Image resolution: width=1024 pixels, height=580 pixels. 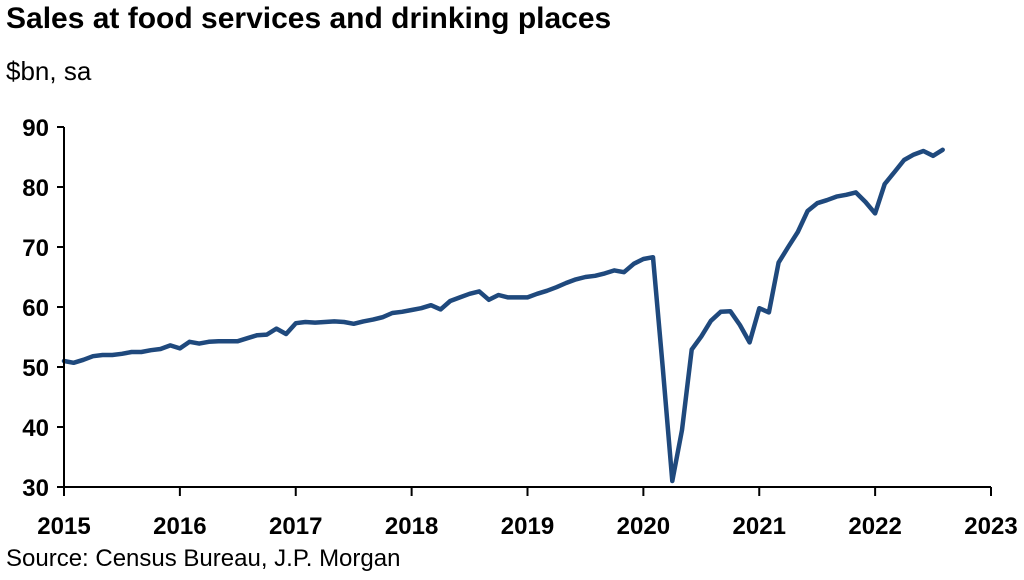 I want to click on y-tick-label: 40, so click(x=35, y=428).